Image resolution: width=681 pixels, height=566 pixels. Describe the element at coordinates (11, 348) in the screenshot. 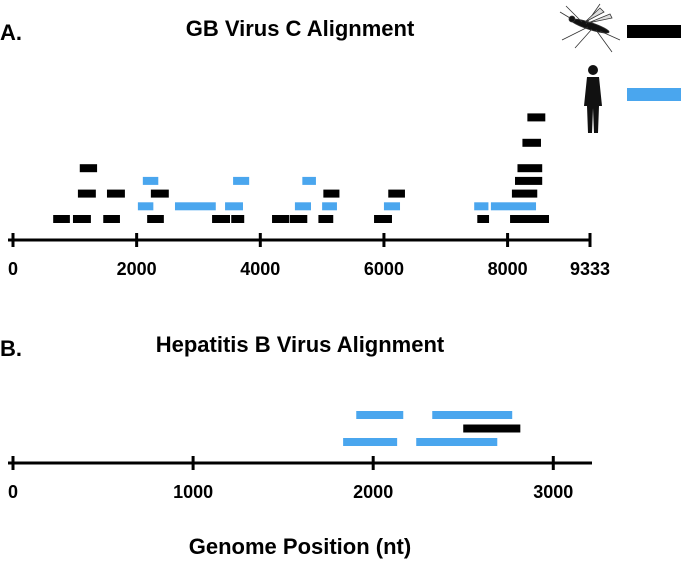

I see `panel-label: B.` at that location.